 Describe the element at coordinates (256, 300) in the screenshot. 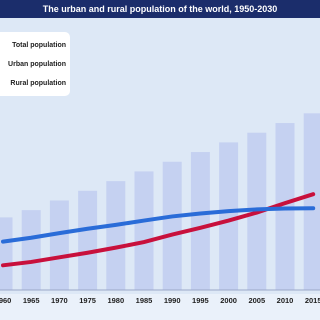

I see `x-tick-label: 2005` at that location.